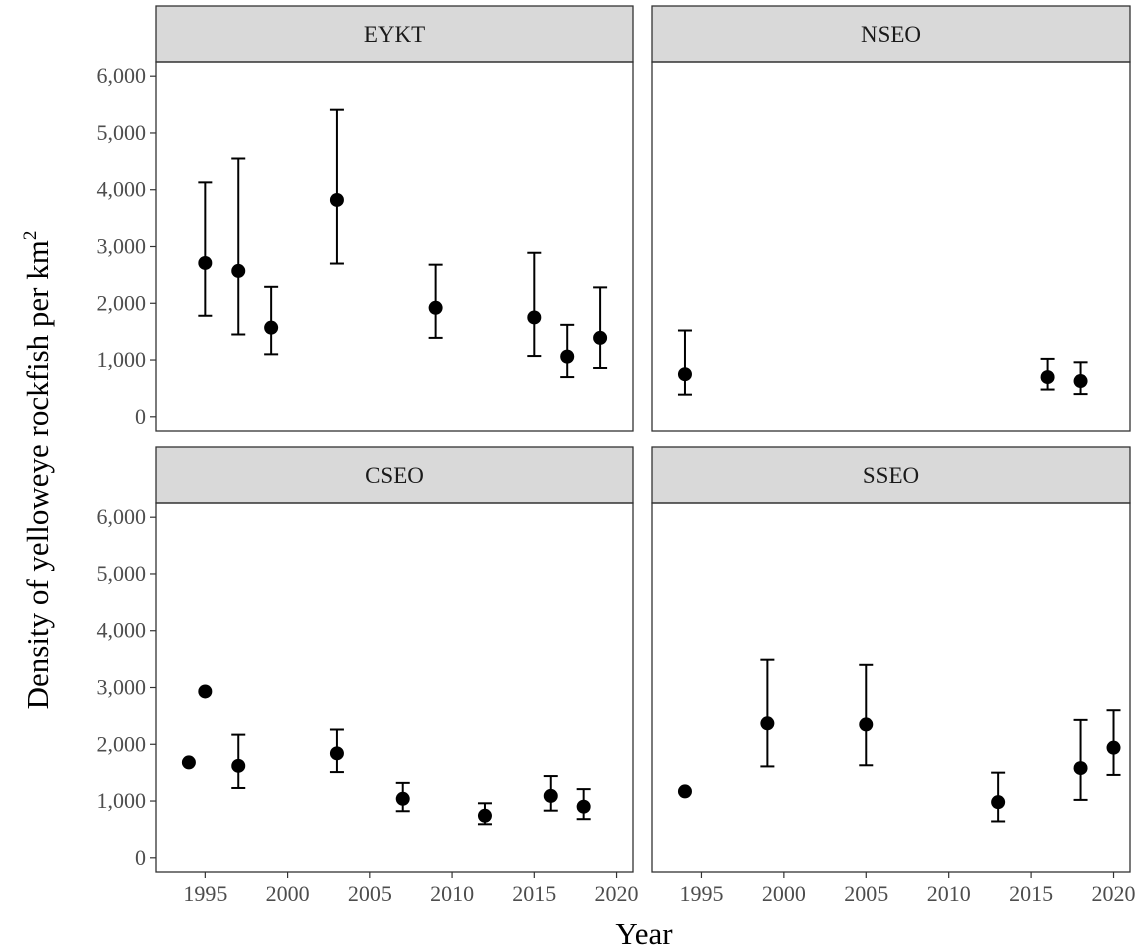 This screenshot has height=950, width=1140. Describe the element at coordinates (30, 236) in the screenshot. I see `y-axis-title-superscript: 2` at that location.